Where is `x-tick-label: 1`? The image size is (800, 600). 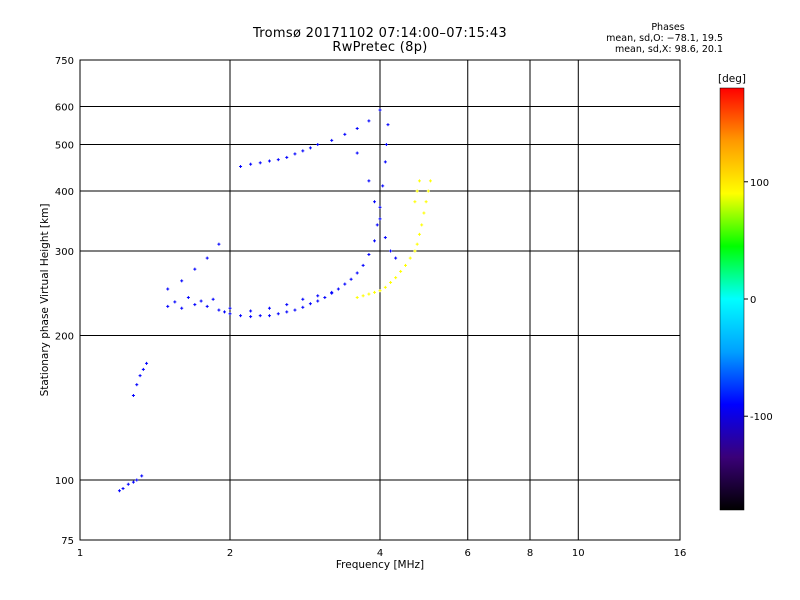 x-tick-label: 1 is located at coordinates (80, 553).